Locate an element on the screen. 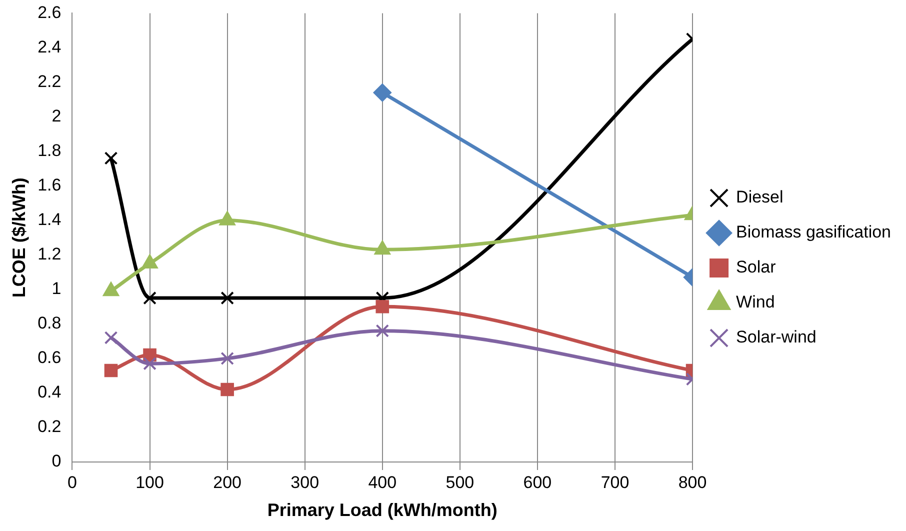  y-tick-label: 0.8 is located at coordinates (50, 323).